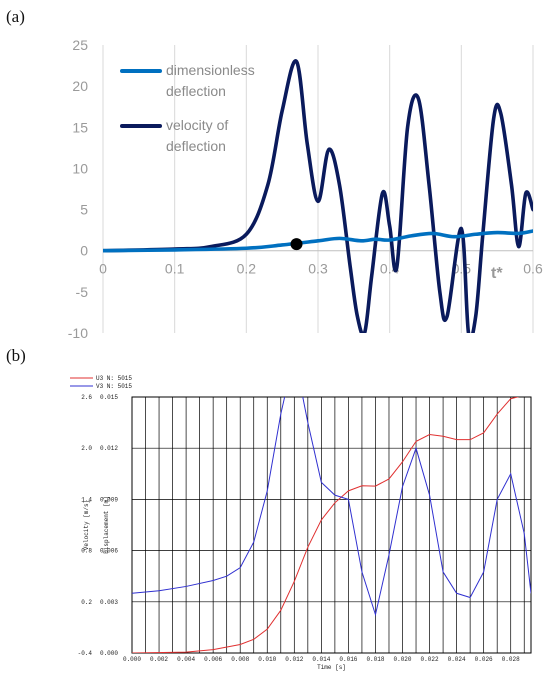 Image resolution: width=550 pixels, height=676 pixels. Describe the element at coordinates (80, 45) in the screenshot. I see `chart-a-y-tick-label: 25` at that location.